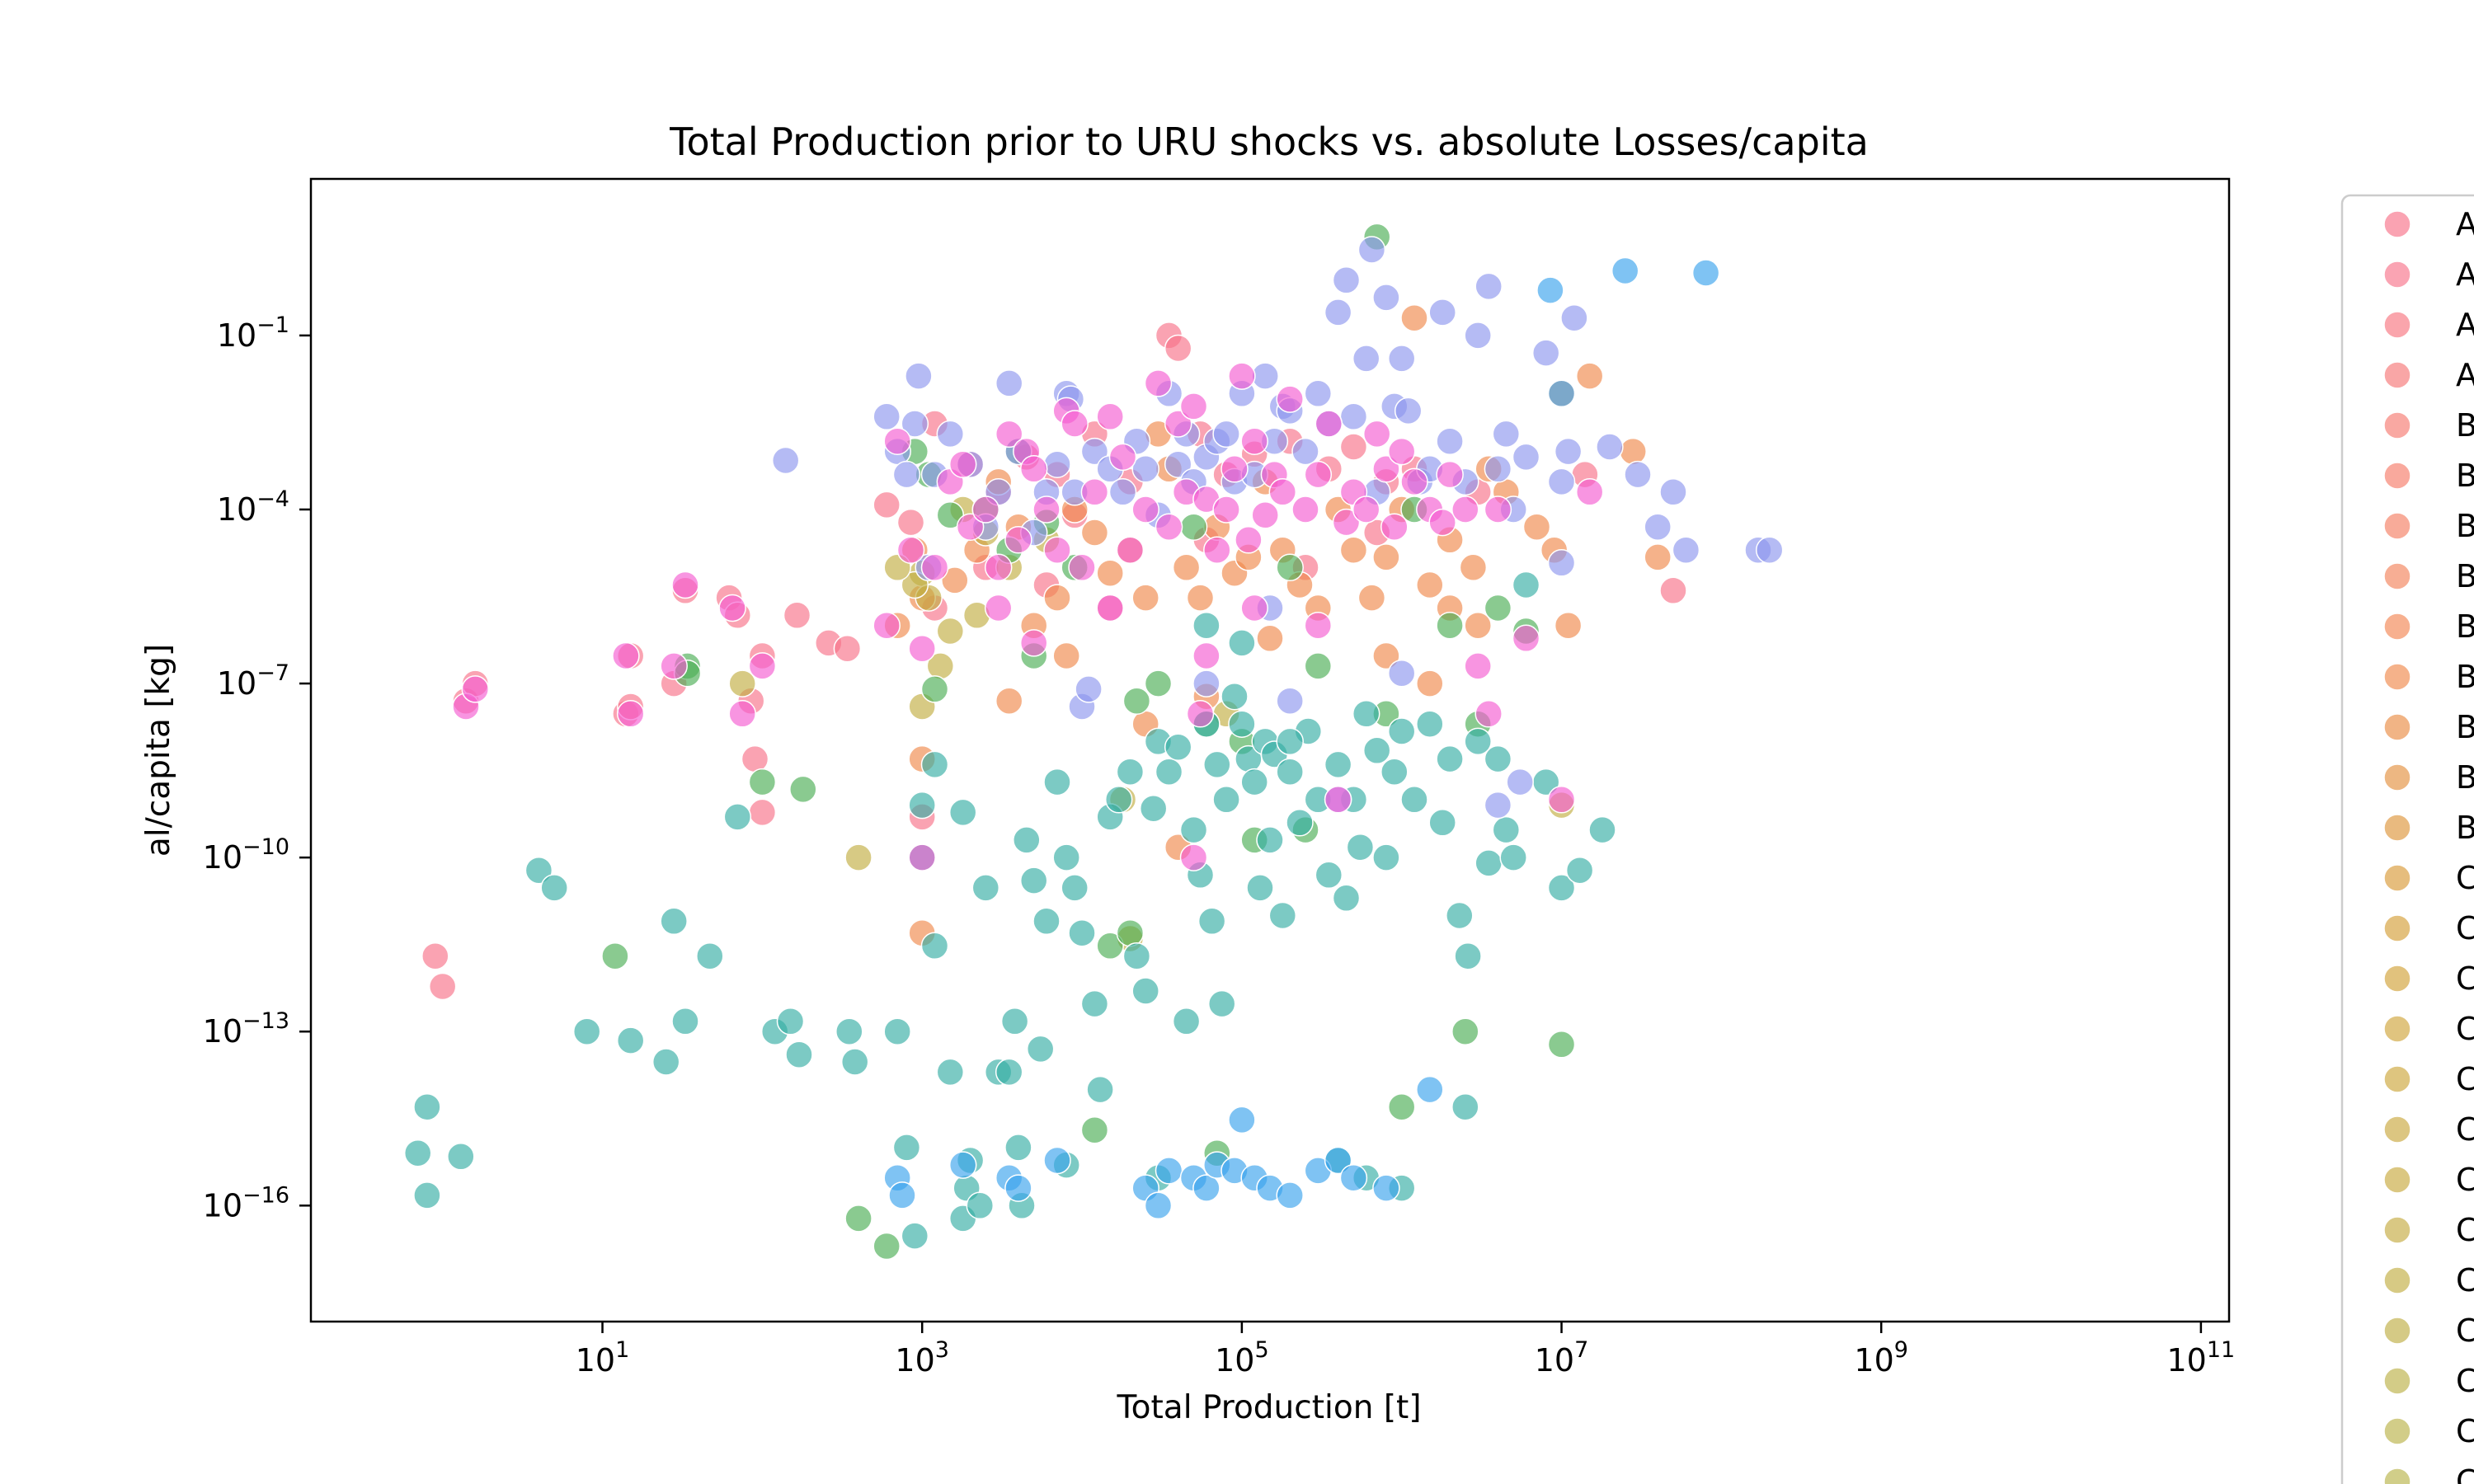 The height and width of the screenshot is (1484, 2474). What do you see at coordinates (2465, 928) in the screenshot?
I see `legend-label: C` at bounding box center [2465, 928].